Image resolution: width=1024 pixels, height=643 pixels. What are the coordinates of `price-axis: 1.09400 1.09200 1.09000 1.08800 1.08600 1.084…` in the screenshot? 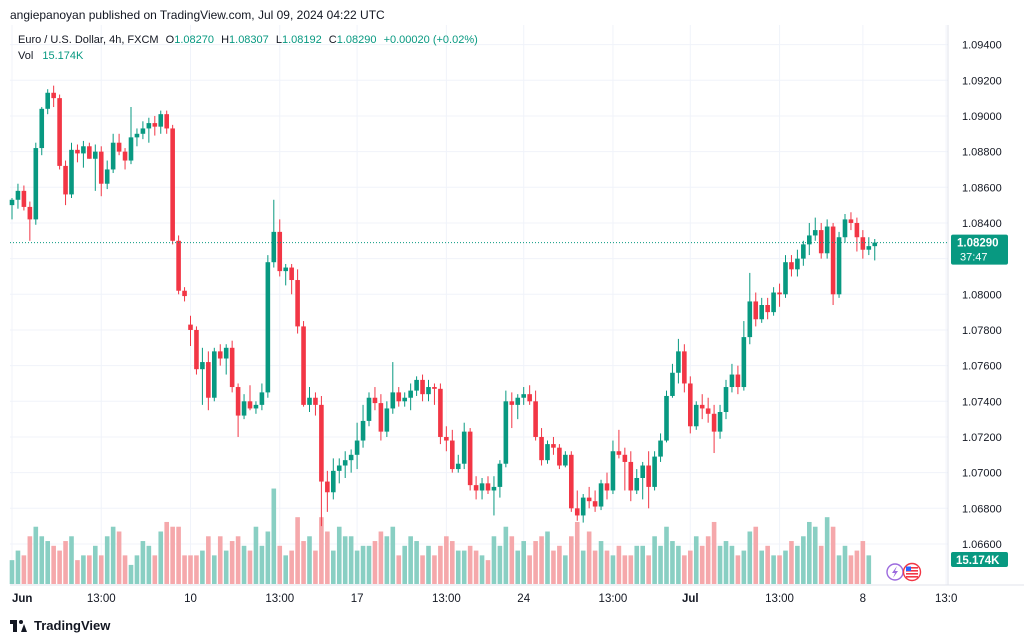 It's located at (982, 295).